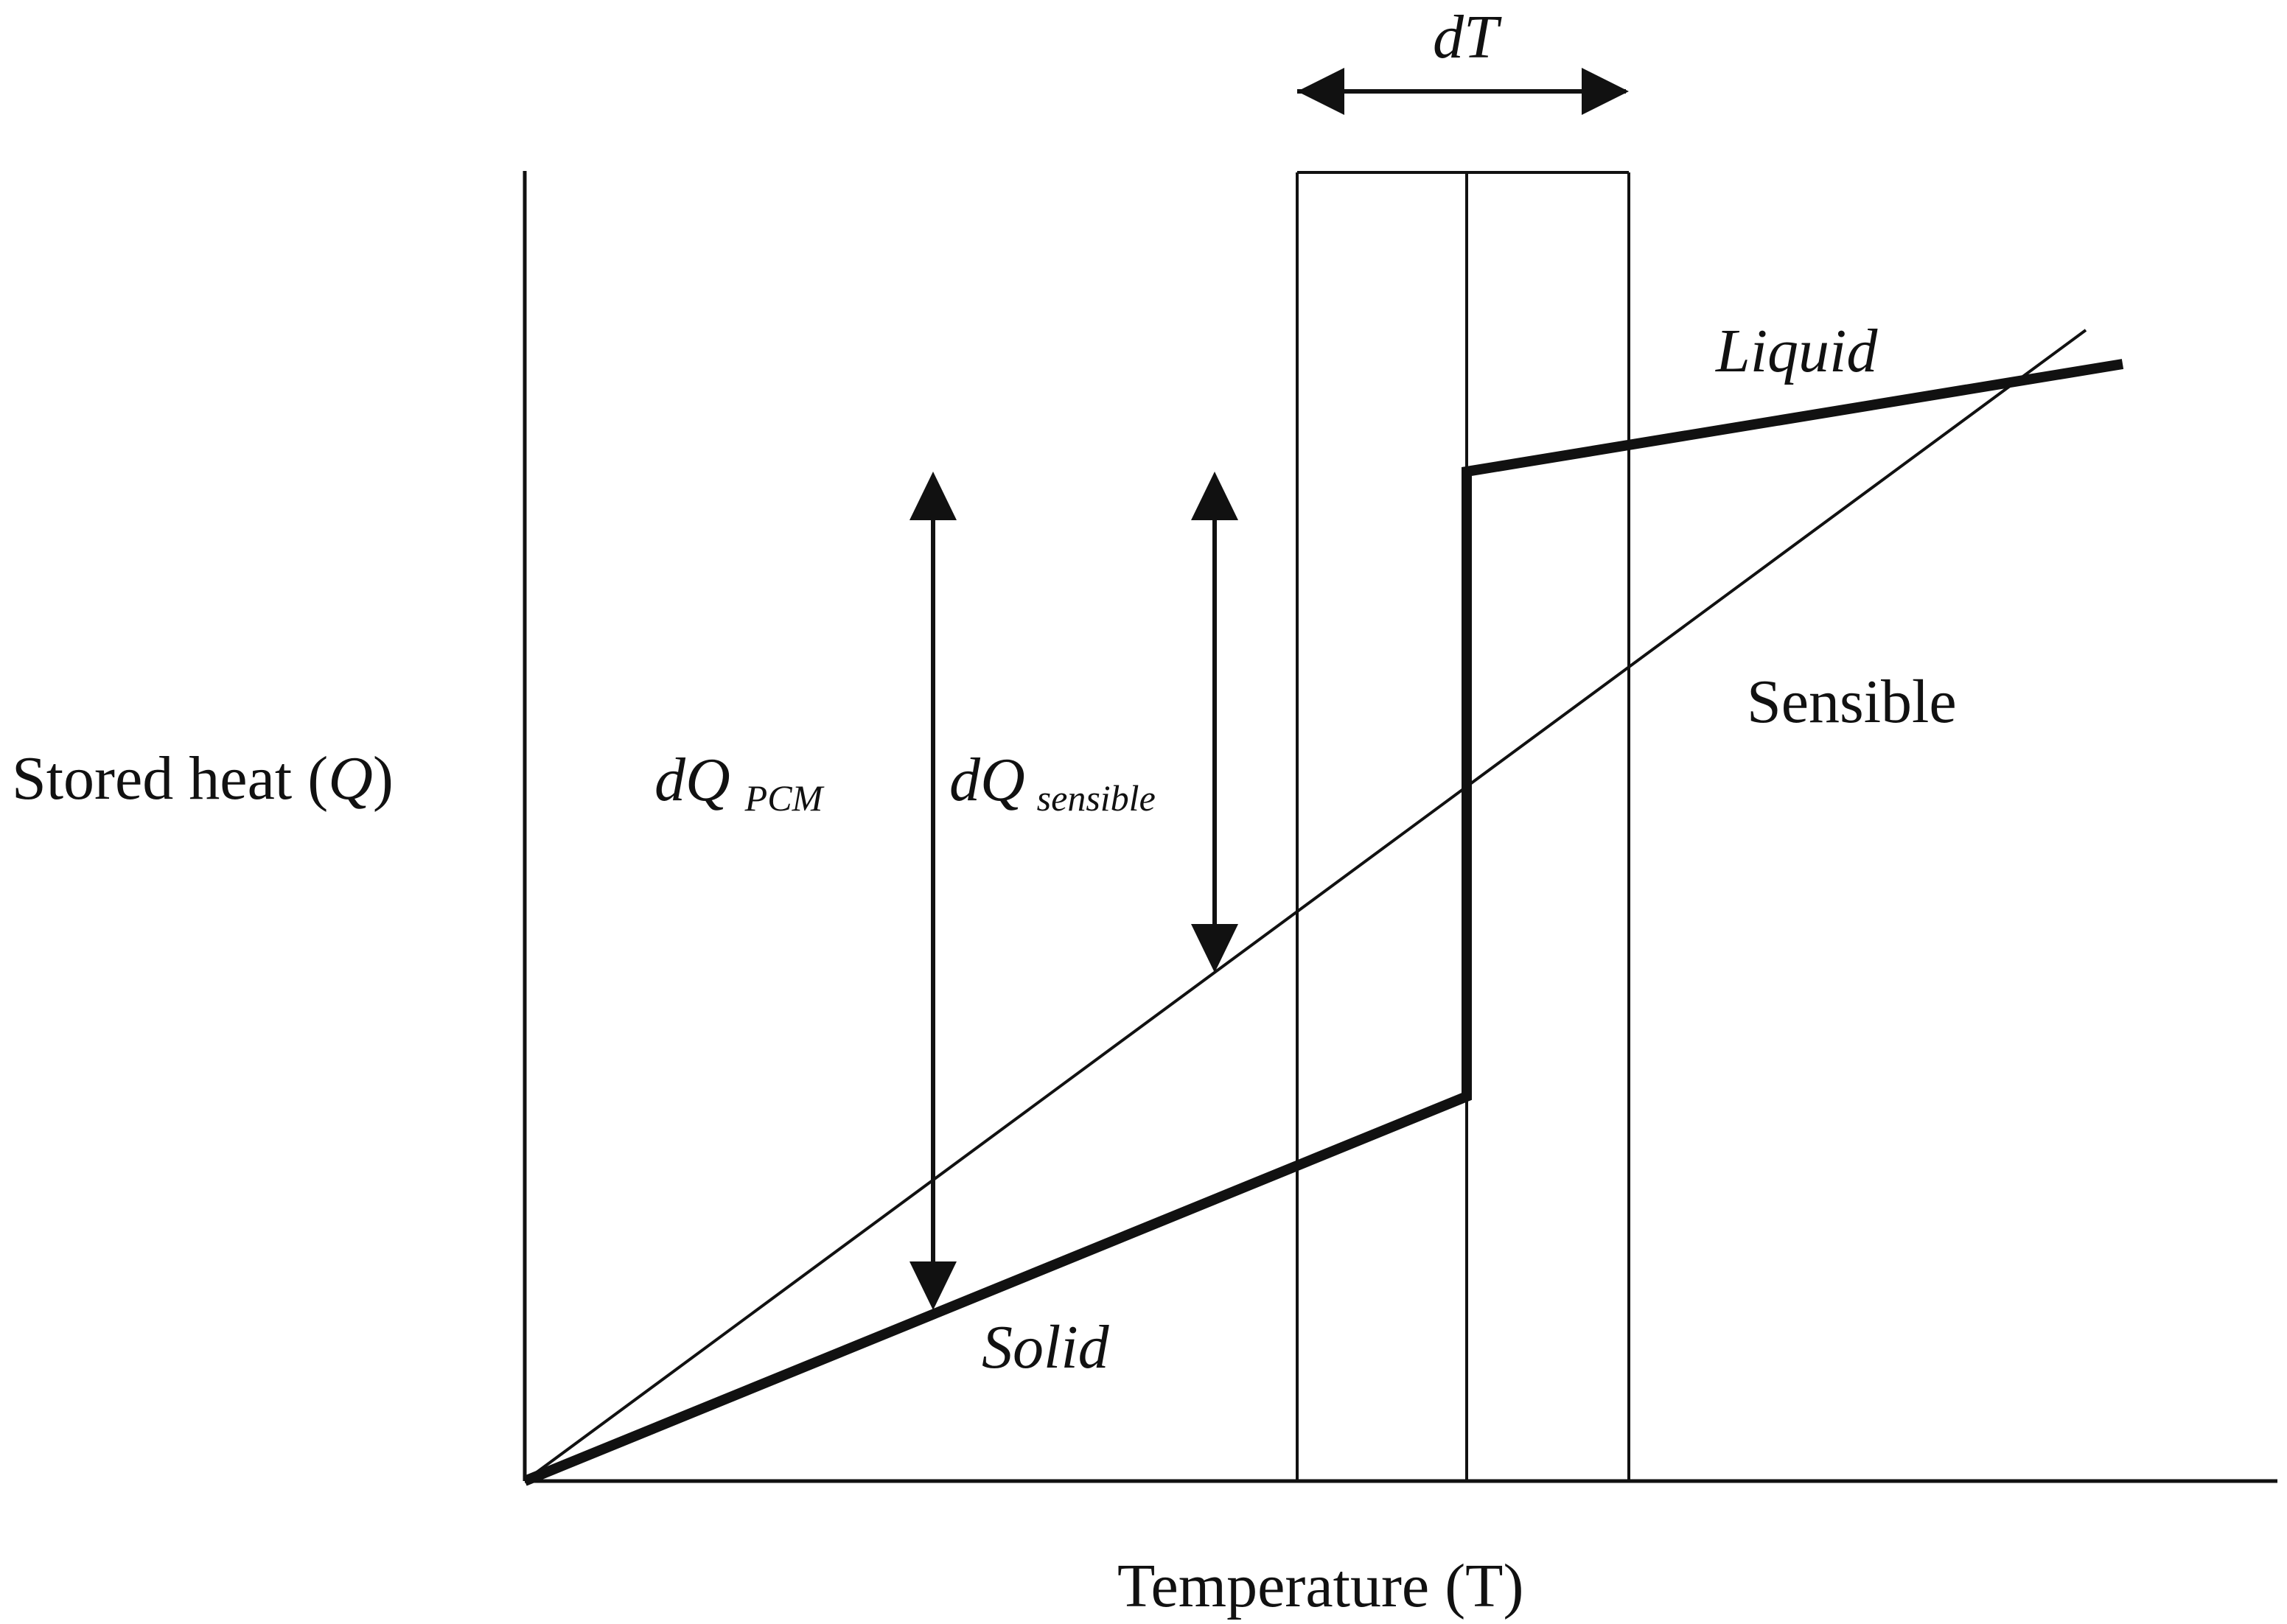  What do you see at coordinates (1320, 1586) in the screenshot?
I see `x-axis-label: Temperature (T)` at bounding box center [1320, 1586].